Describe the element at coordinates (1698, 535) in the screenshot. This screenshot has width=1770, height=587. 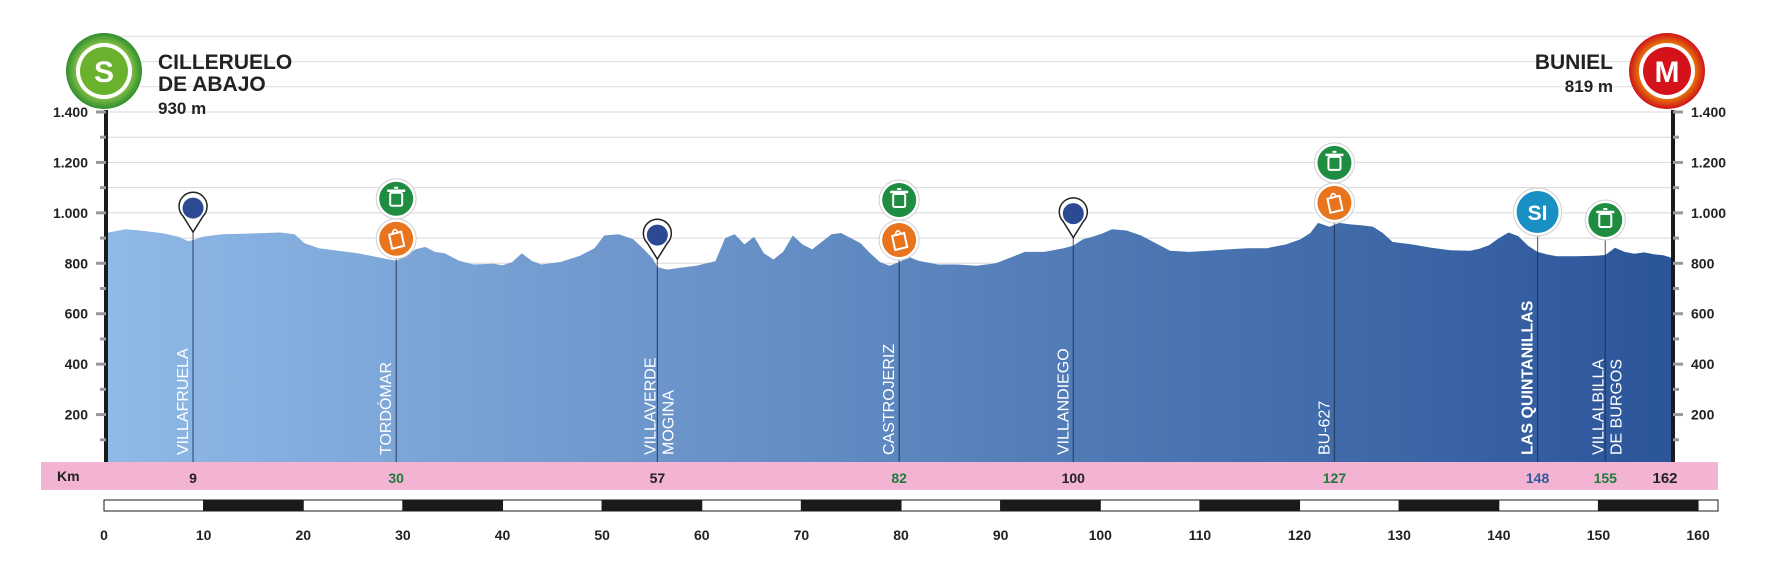
I see `scale-tick-label: 160` at that location.